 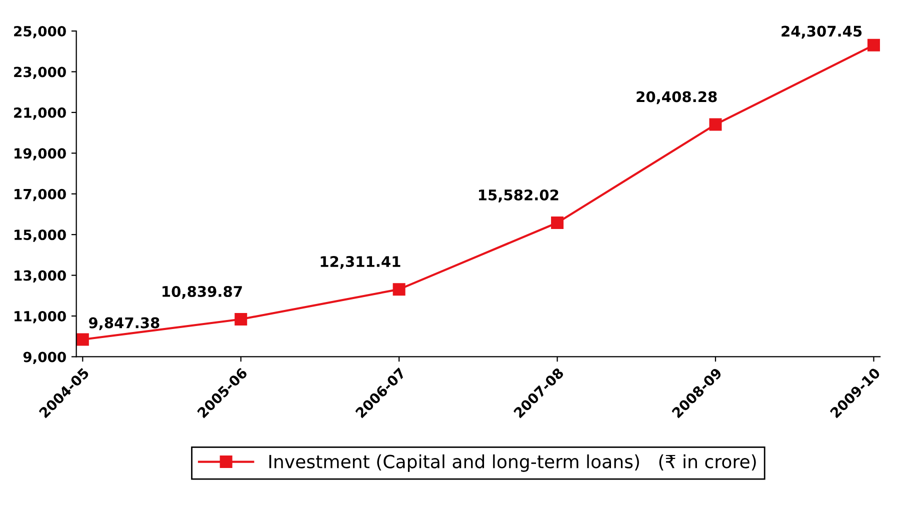 I want to click on y-tick-label: 11,000, so click(x=40, y=317).